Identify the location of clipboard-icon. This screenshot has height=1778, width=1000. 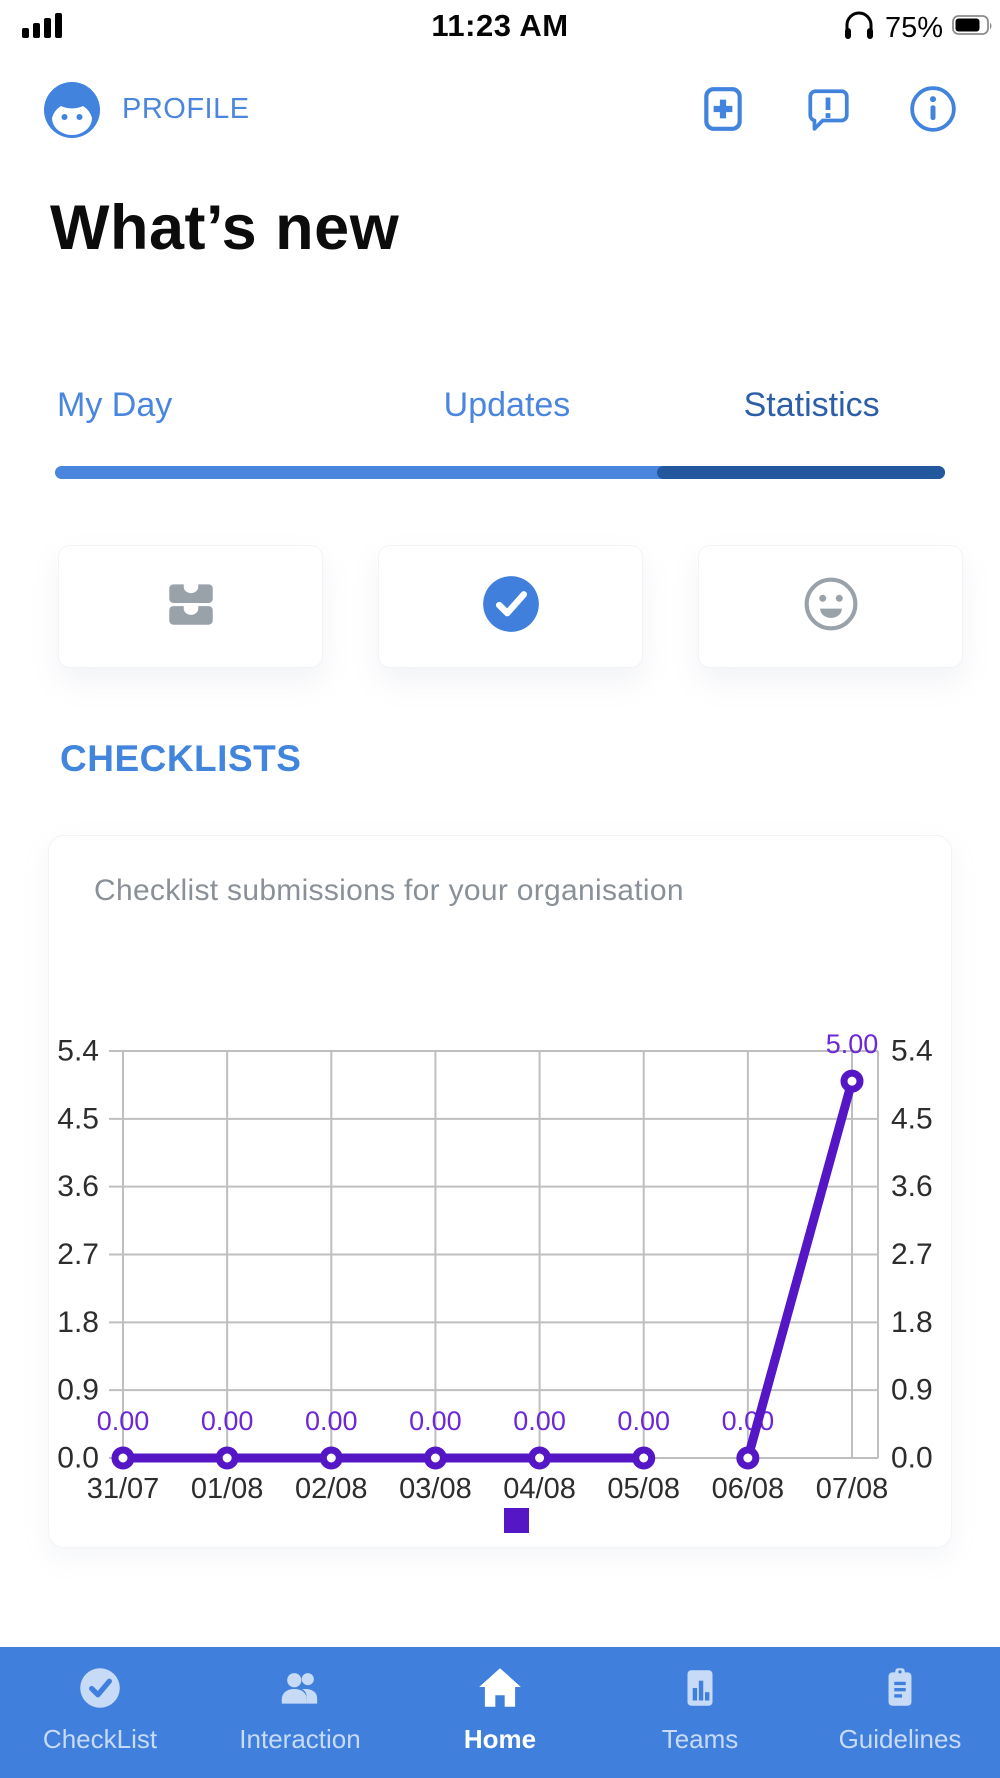
(900, 1690).